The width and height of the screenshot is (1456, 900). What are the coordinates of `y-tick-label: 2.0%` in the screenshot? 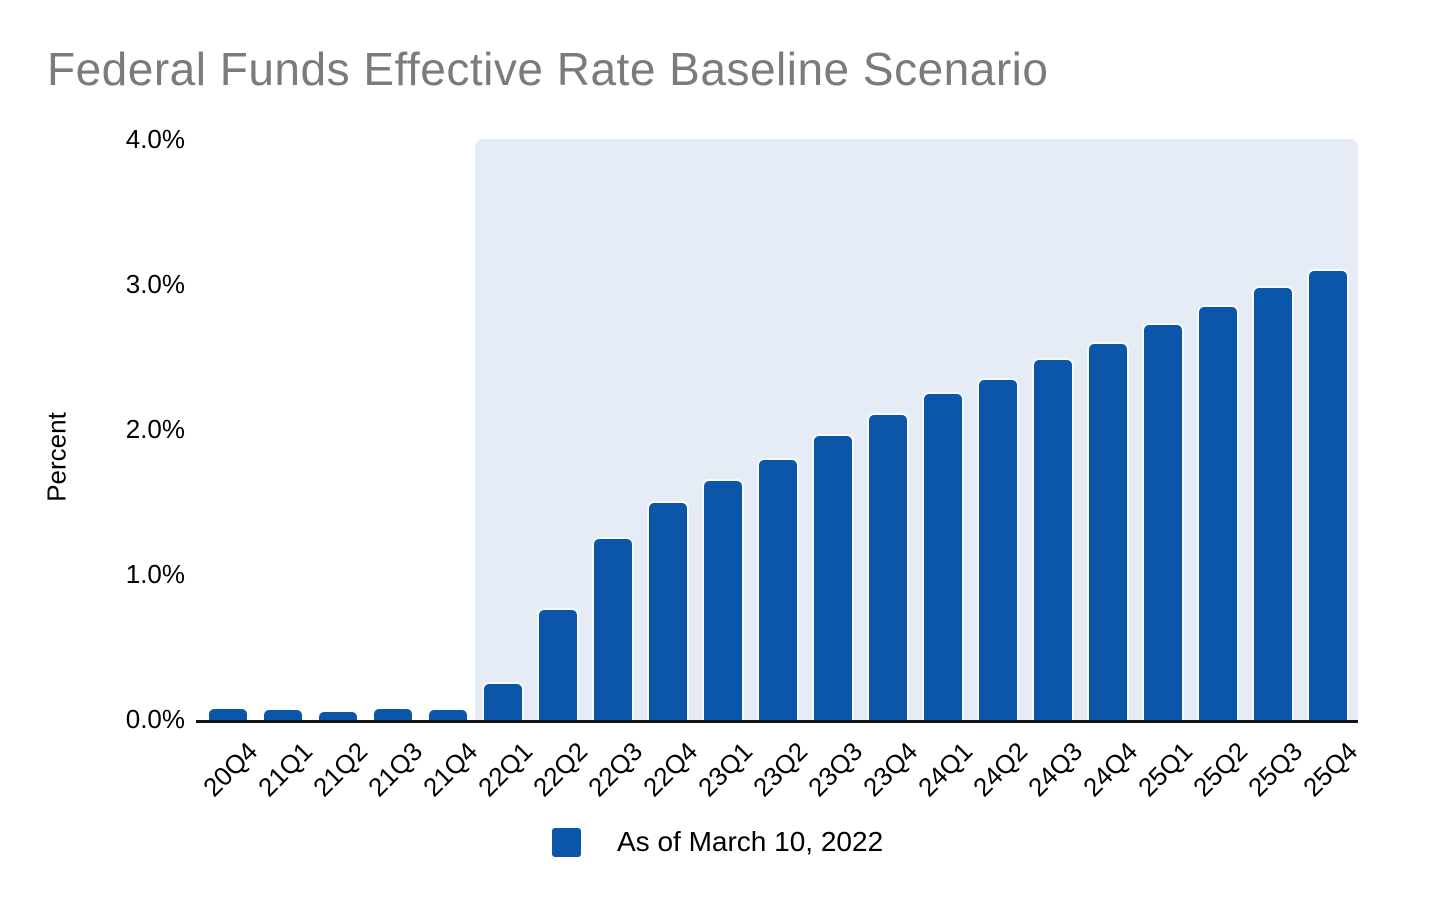 It's located at (155, 429).